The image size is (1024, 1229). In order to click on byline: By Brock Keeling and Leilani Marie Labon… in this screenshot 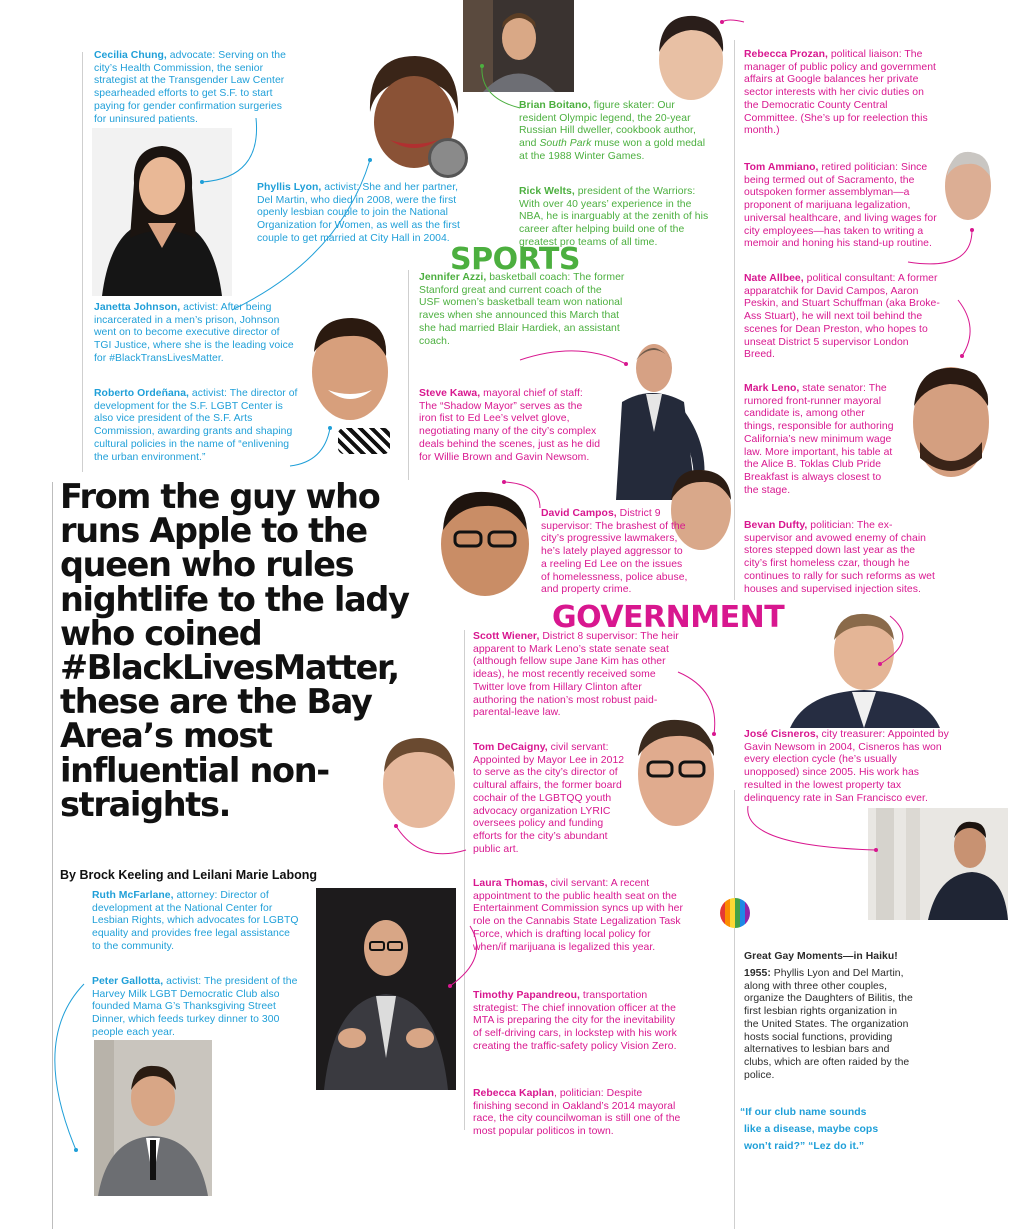, I will do `click(188, 875)`.